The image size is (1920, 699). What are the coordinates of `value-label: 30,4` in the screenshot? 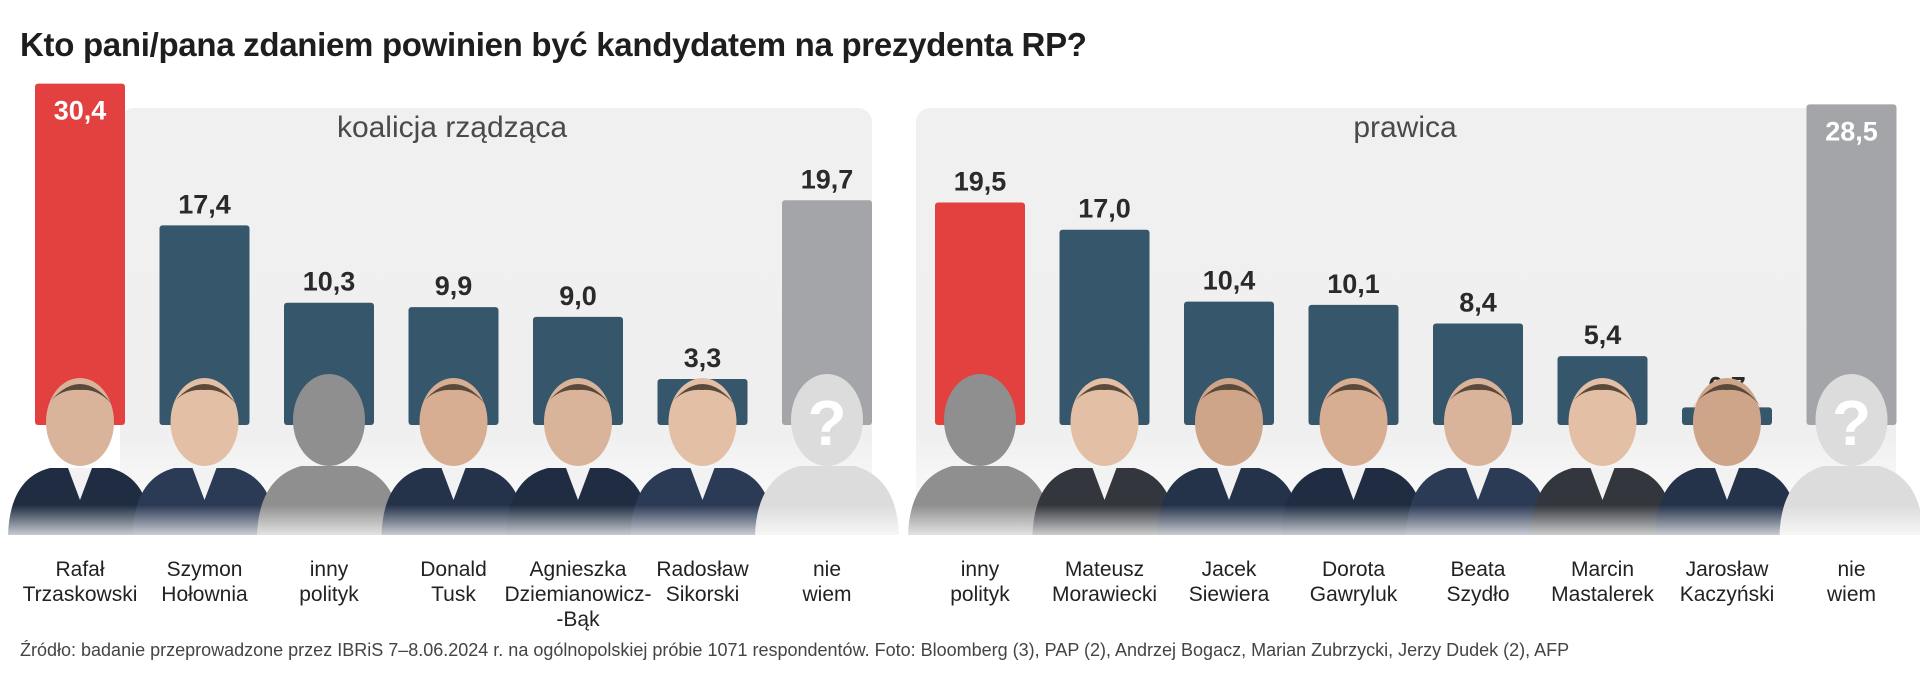 It's located at (80, 111).